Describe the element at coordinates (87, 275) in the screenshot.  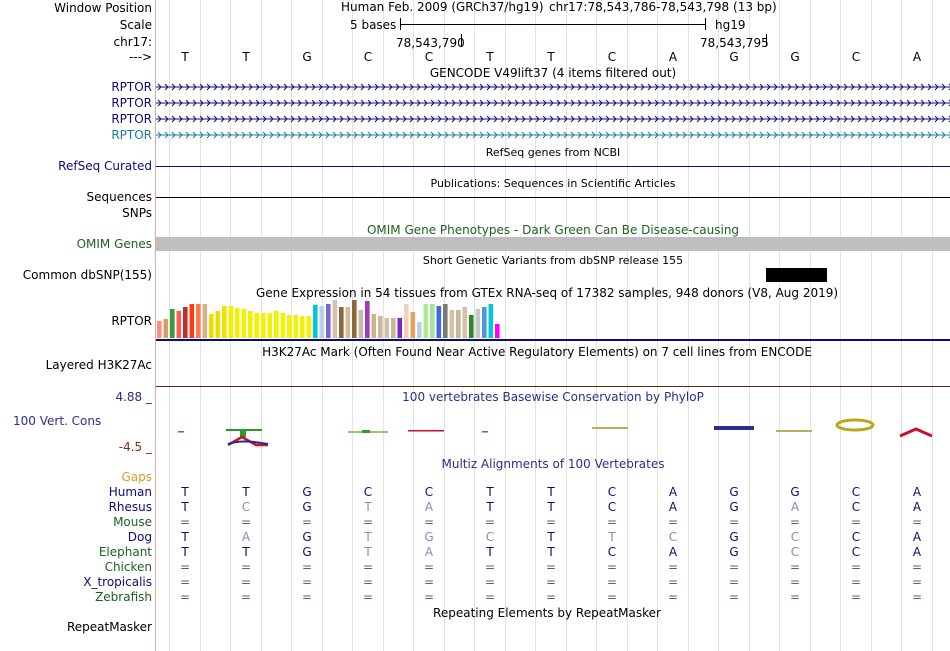
I see `dbsnp-track-label: Common dbSNP(155)` at that location.